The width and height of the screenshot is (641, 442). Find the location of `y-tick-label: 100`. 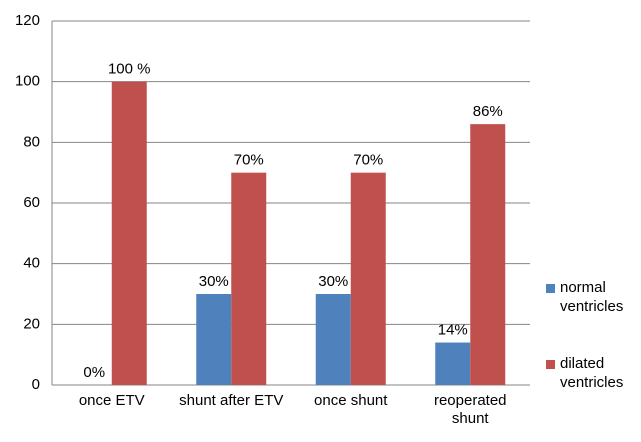

y-tick-label: 100 is located at coordinates (27, 81).